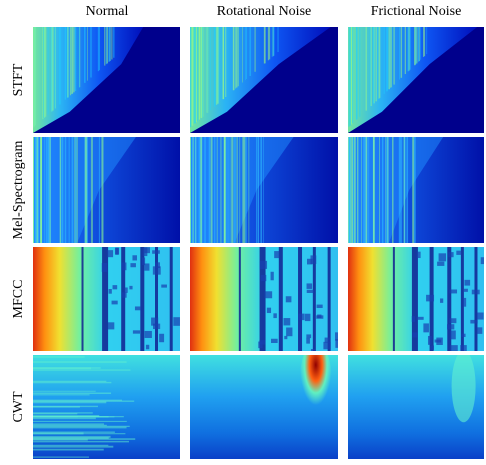 The image size is (486, 465). What do you see at coordinates (18, 299) in the screenshot?
I see `row-label: MFCC` at bounding box center [18, 299].